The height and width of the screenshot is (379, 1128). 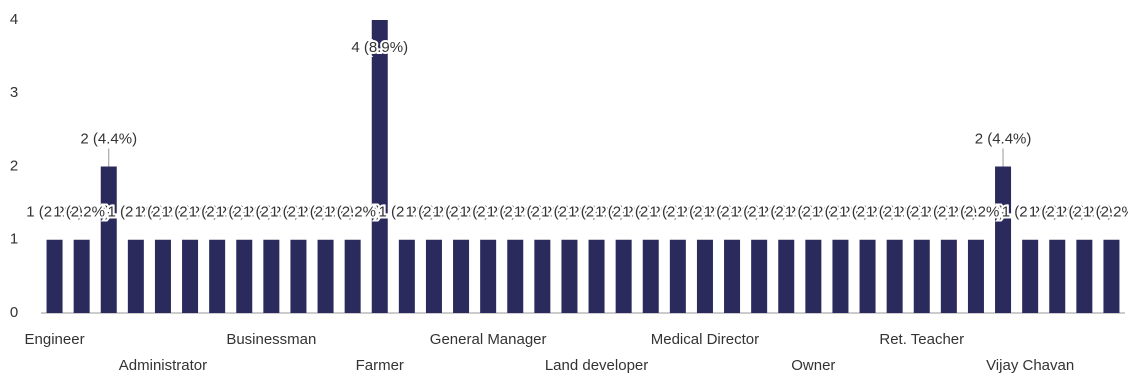 I want to click on x-tick-label: Businessman, so click(x=271, y=339).